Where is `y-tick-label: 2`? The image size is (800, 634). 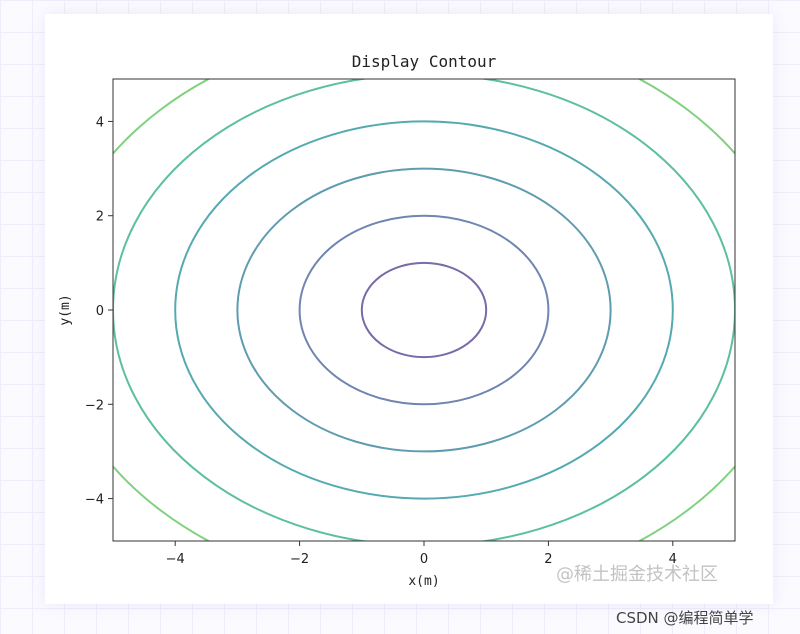 y-tick-label: 2 is located at coordinates (100, 217).